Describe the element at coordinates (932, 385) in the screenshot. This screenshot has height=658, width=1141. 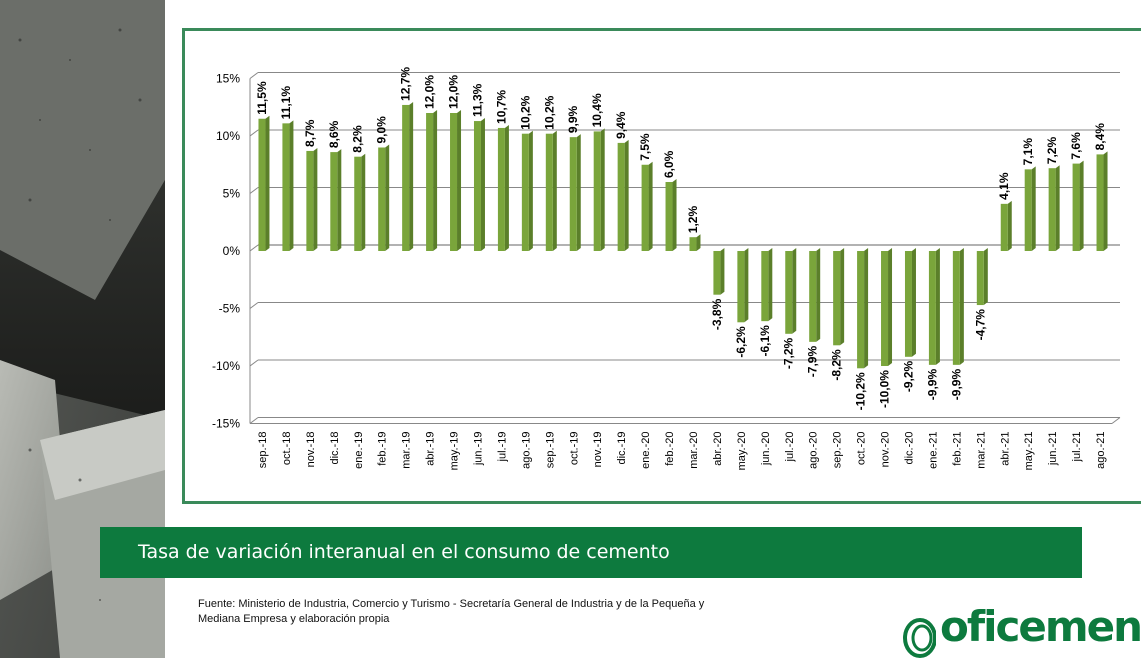
I see `data-label: -9,9%` at that location.